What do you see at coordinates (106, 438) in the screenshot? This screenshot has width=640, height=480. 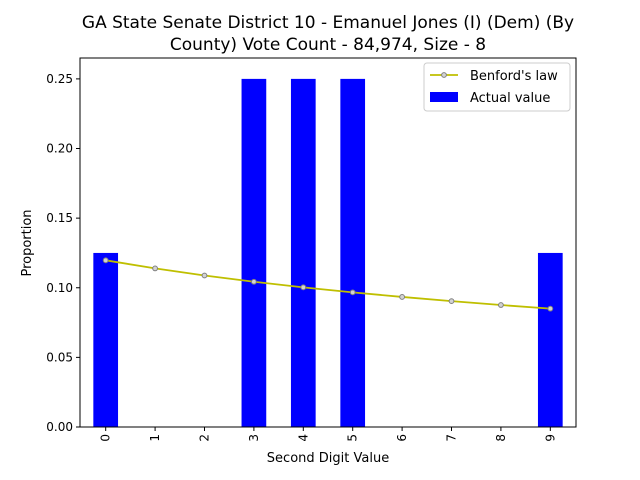 I see `x-tick-label: 0` at bounding box center [106, 438].